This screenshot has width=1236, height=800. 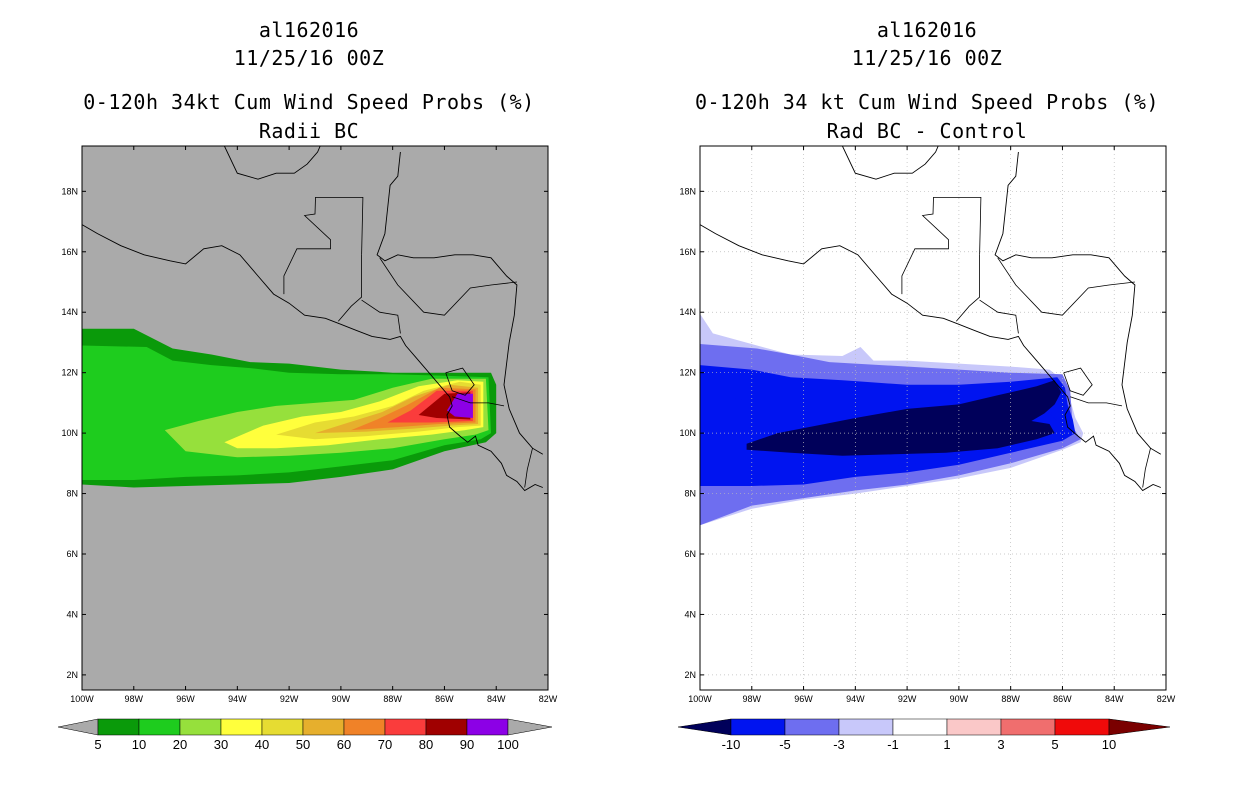 I want to click on colorbar-label: 3, so click(x=1000, y=744).